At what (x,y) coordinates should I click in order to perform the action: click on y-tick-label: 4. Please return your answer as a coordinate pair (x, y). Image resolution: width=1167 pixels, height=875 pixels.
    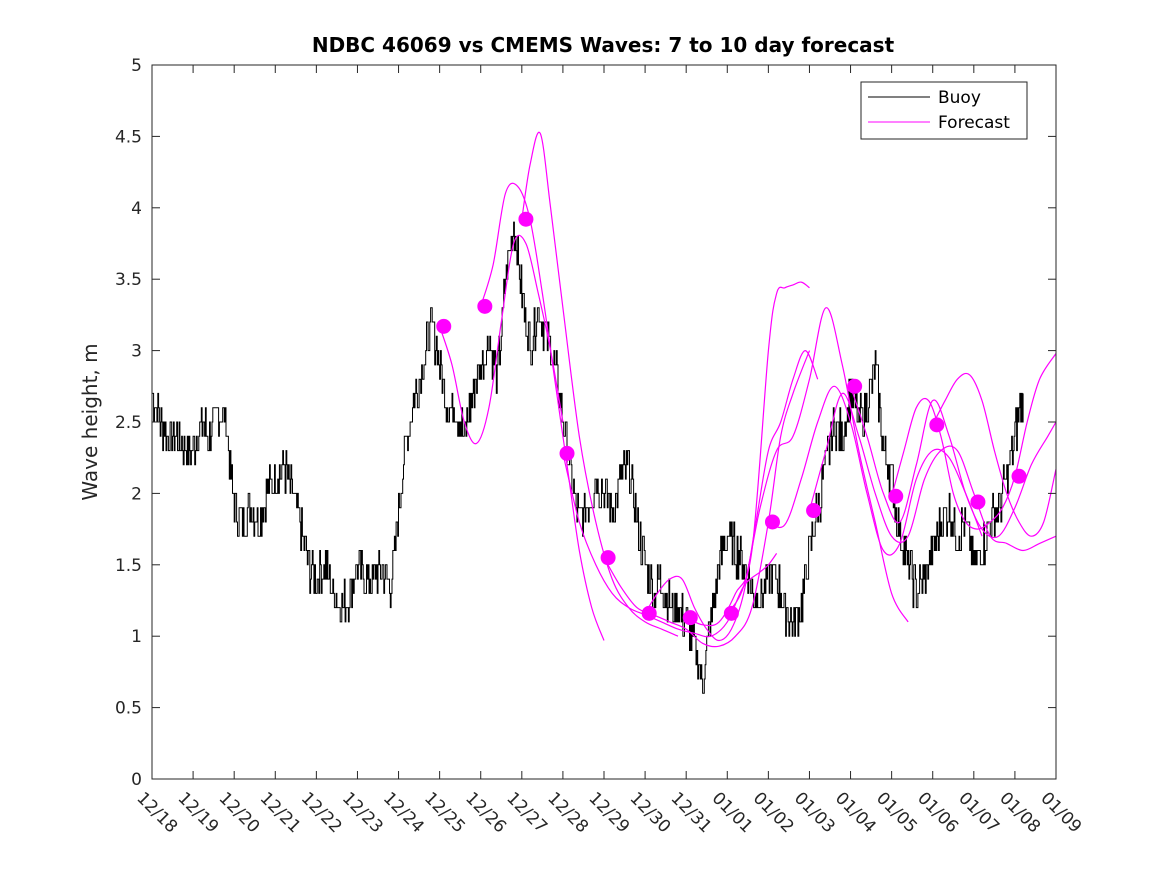
    Looking at the image, I should click on (136, 209).